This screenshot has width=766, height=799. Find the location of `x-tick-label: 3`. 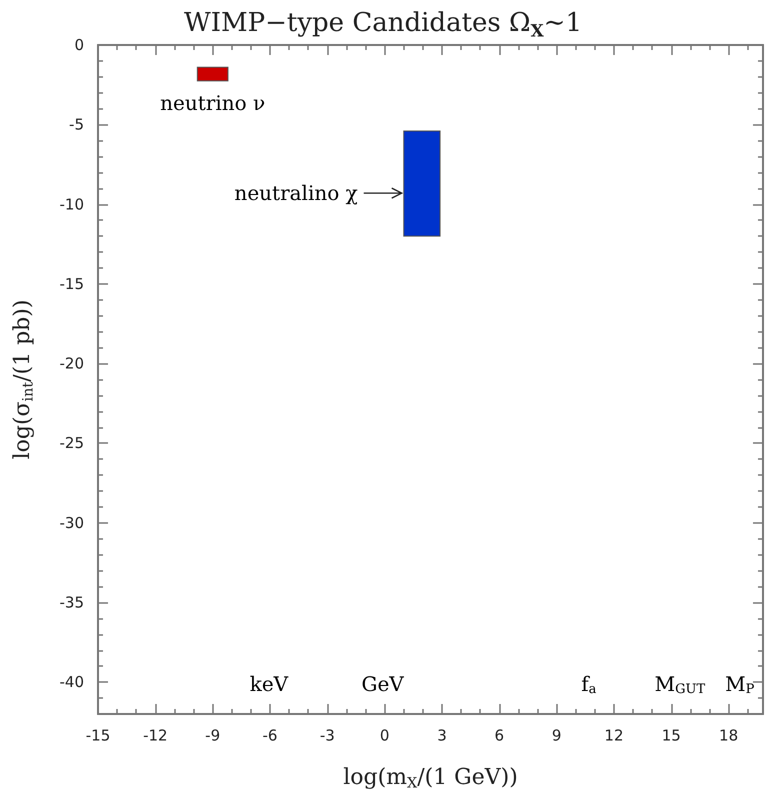

x-tick-label: 3 is located at coordinates (442, 735).